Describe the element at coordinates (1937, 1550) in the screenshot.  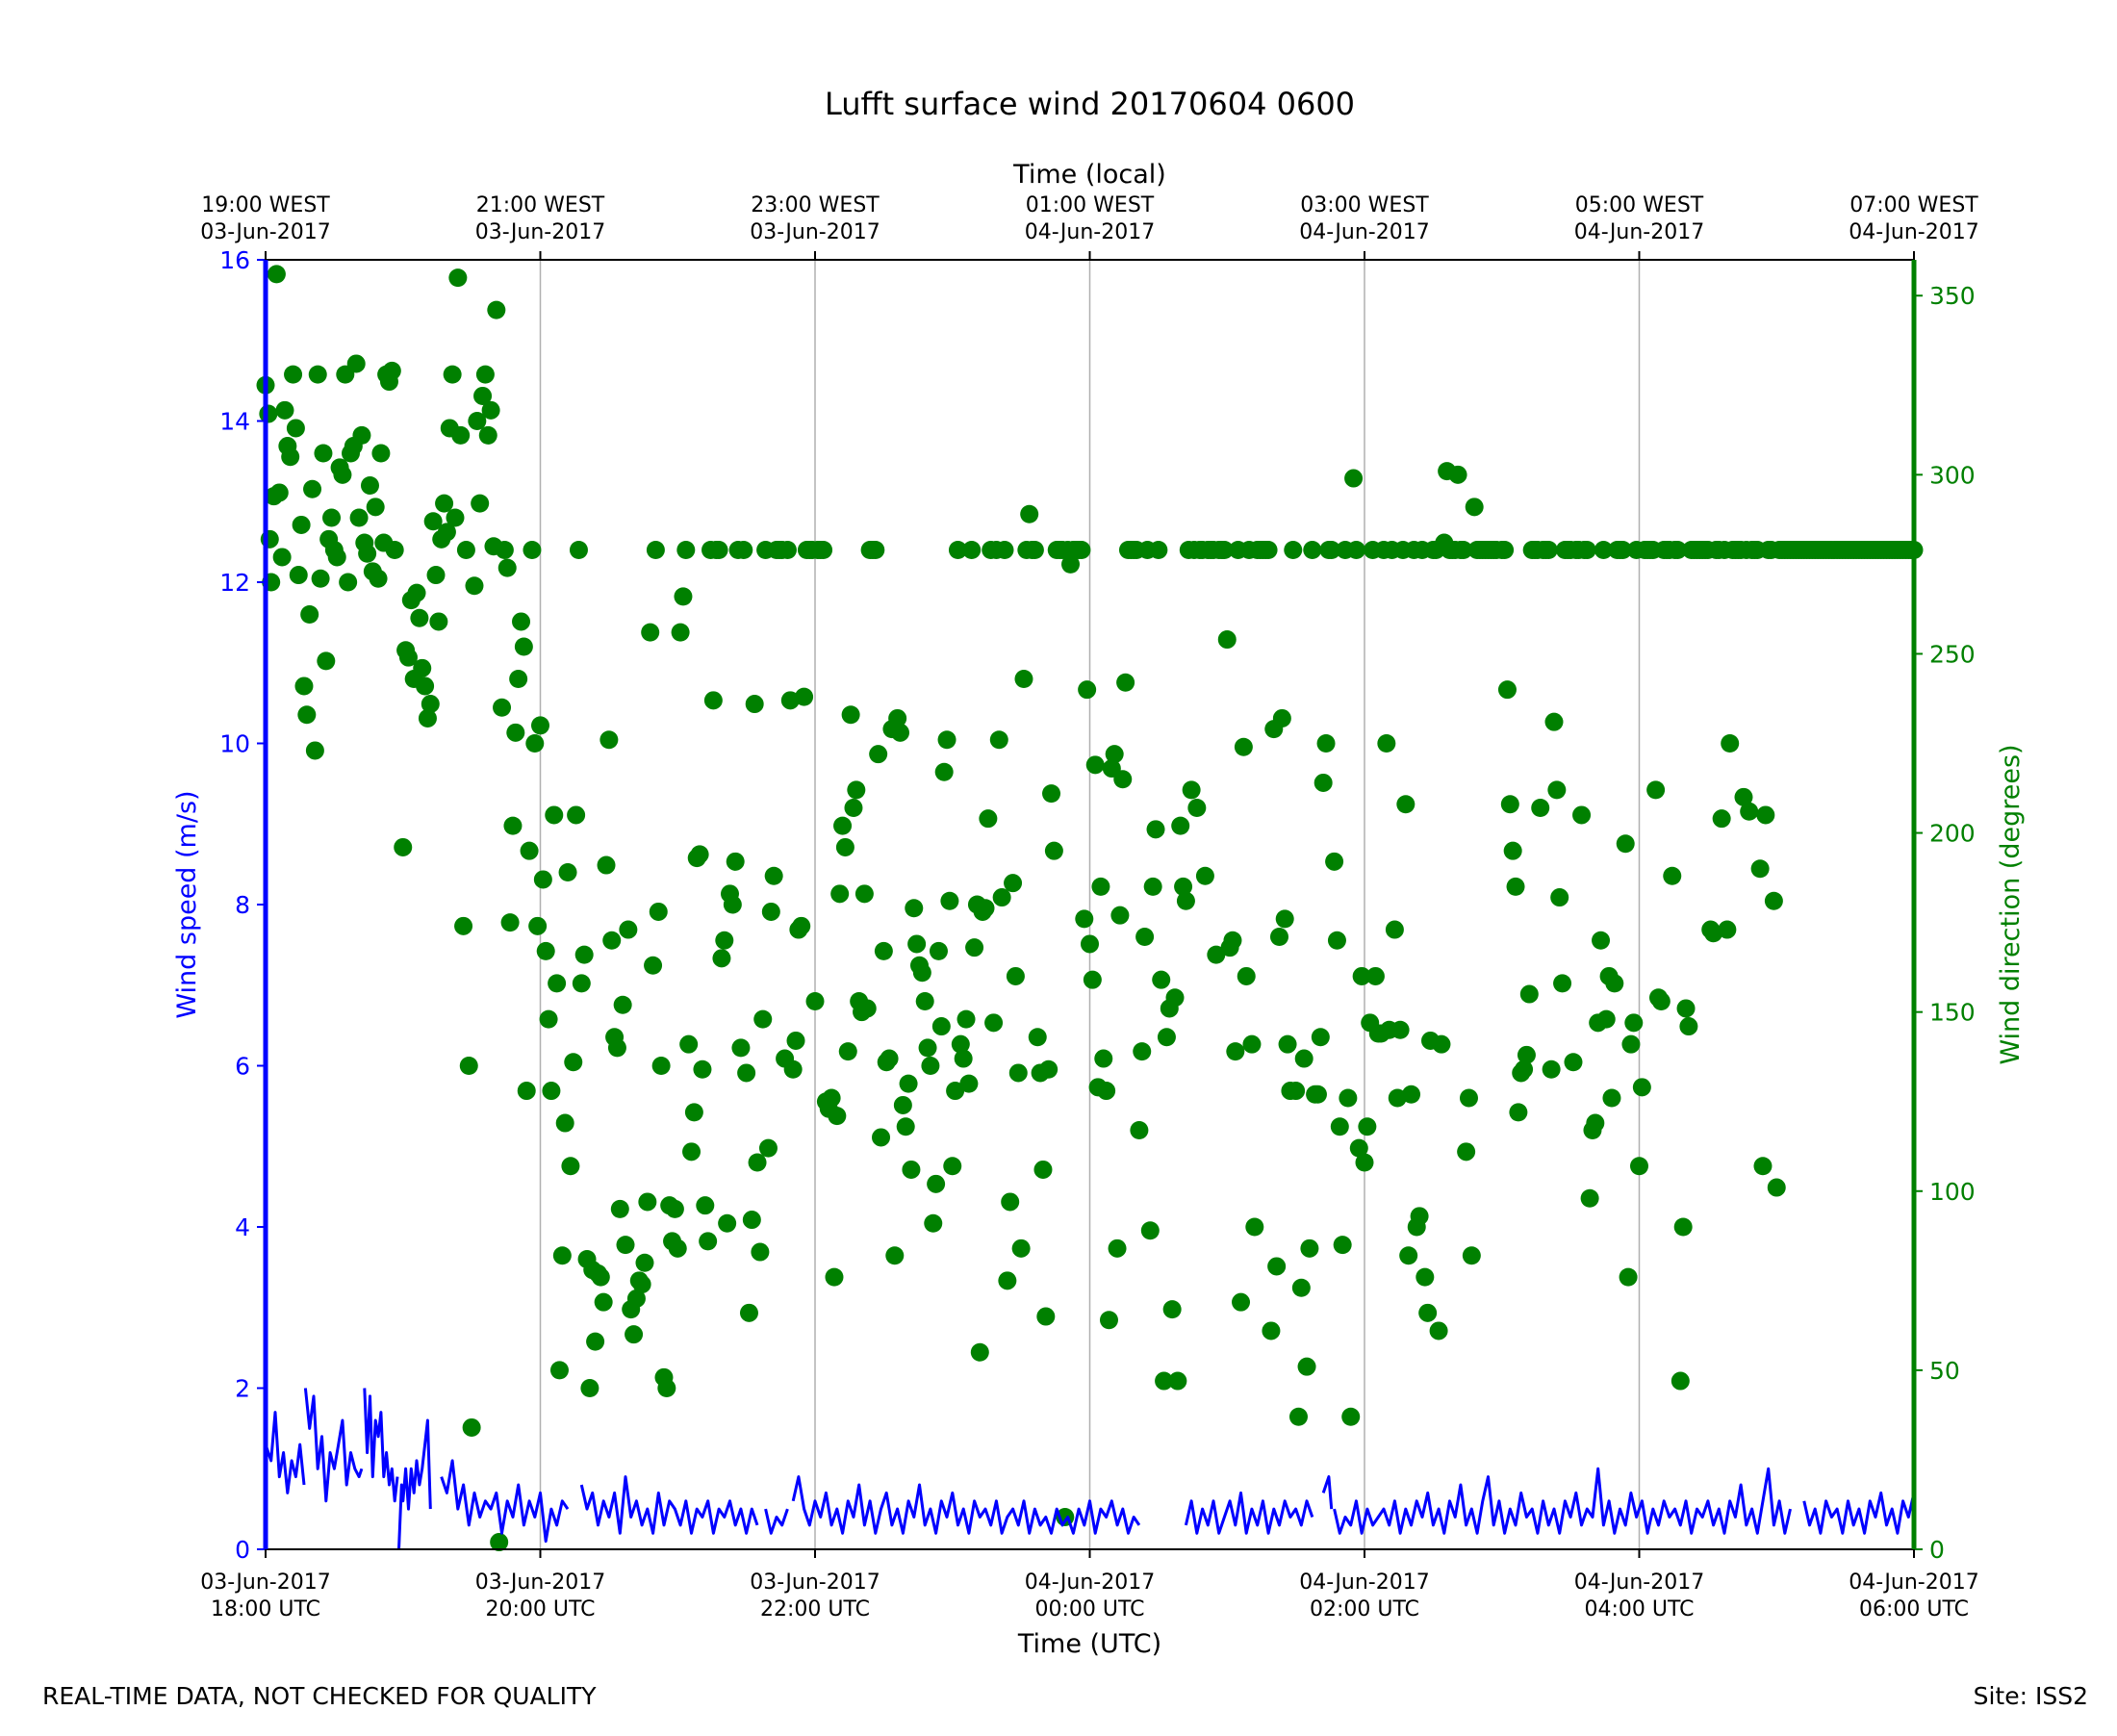
I see `right-tick-label: 0` at that location.